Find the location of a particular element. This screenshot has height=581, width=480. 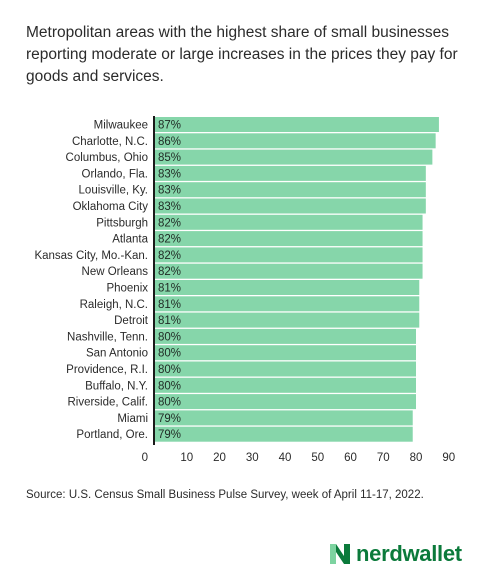

brand-wordmark: nerdwallet is located at coordinates (409, 553).